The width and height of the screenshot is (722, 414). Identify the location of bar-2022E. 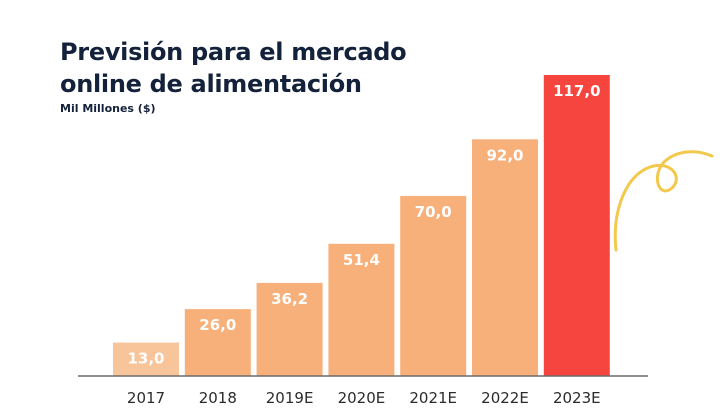
(505, 257).